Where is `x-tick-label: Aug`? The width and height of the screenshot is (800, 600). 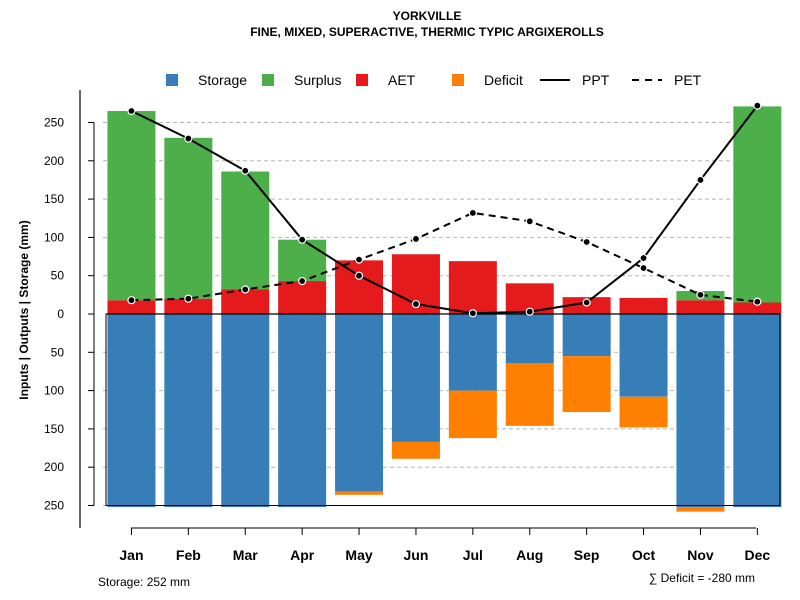
x-tick-label: Aug is located at coordinates (529, 555).